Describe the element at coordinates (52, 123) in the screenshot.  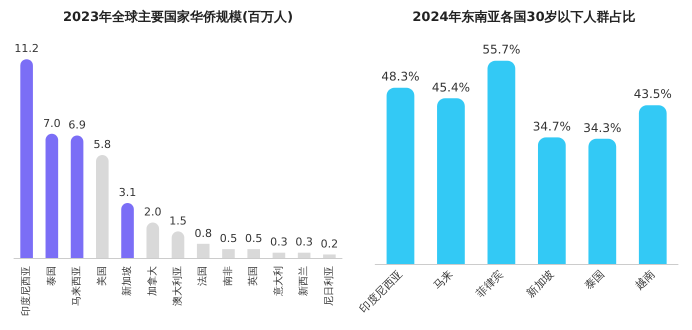
I see `data-label: 7.0` at that location.